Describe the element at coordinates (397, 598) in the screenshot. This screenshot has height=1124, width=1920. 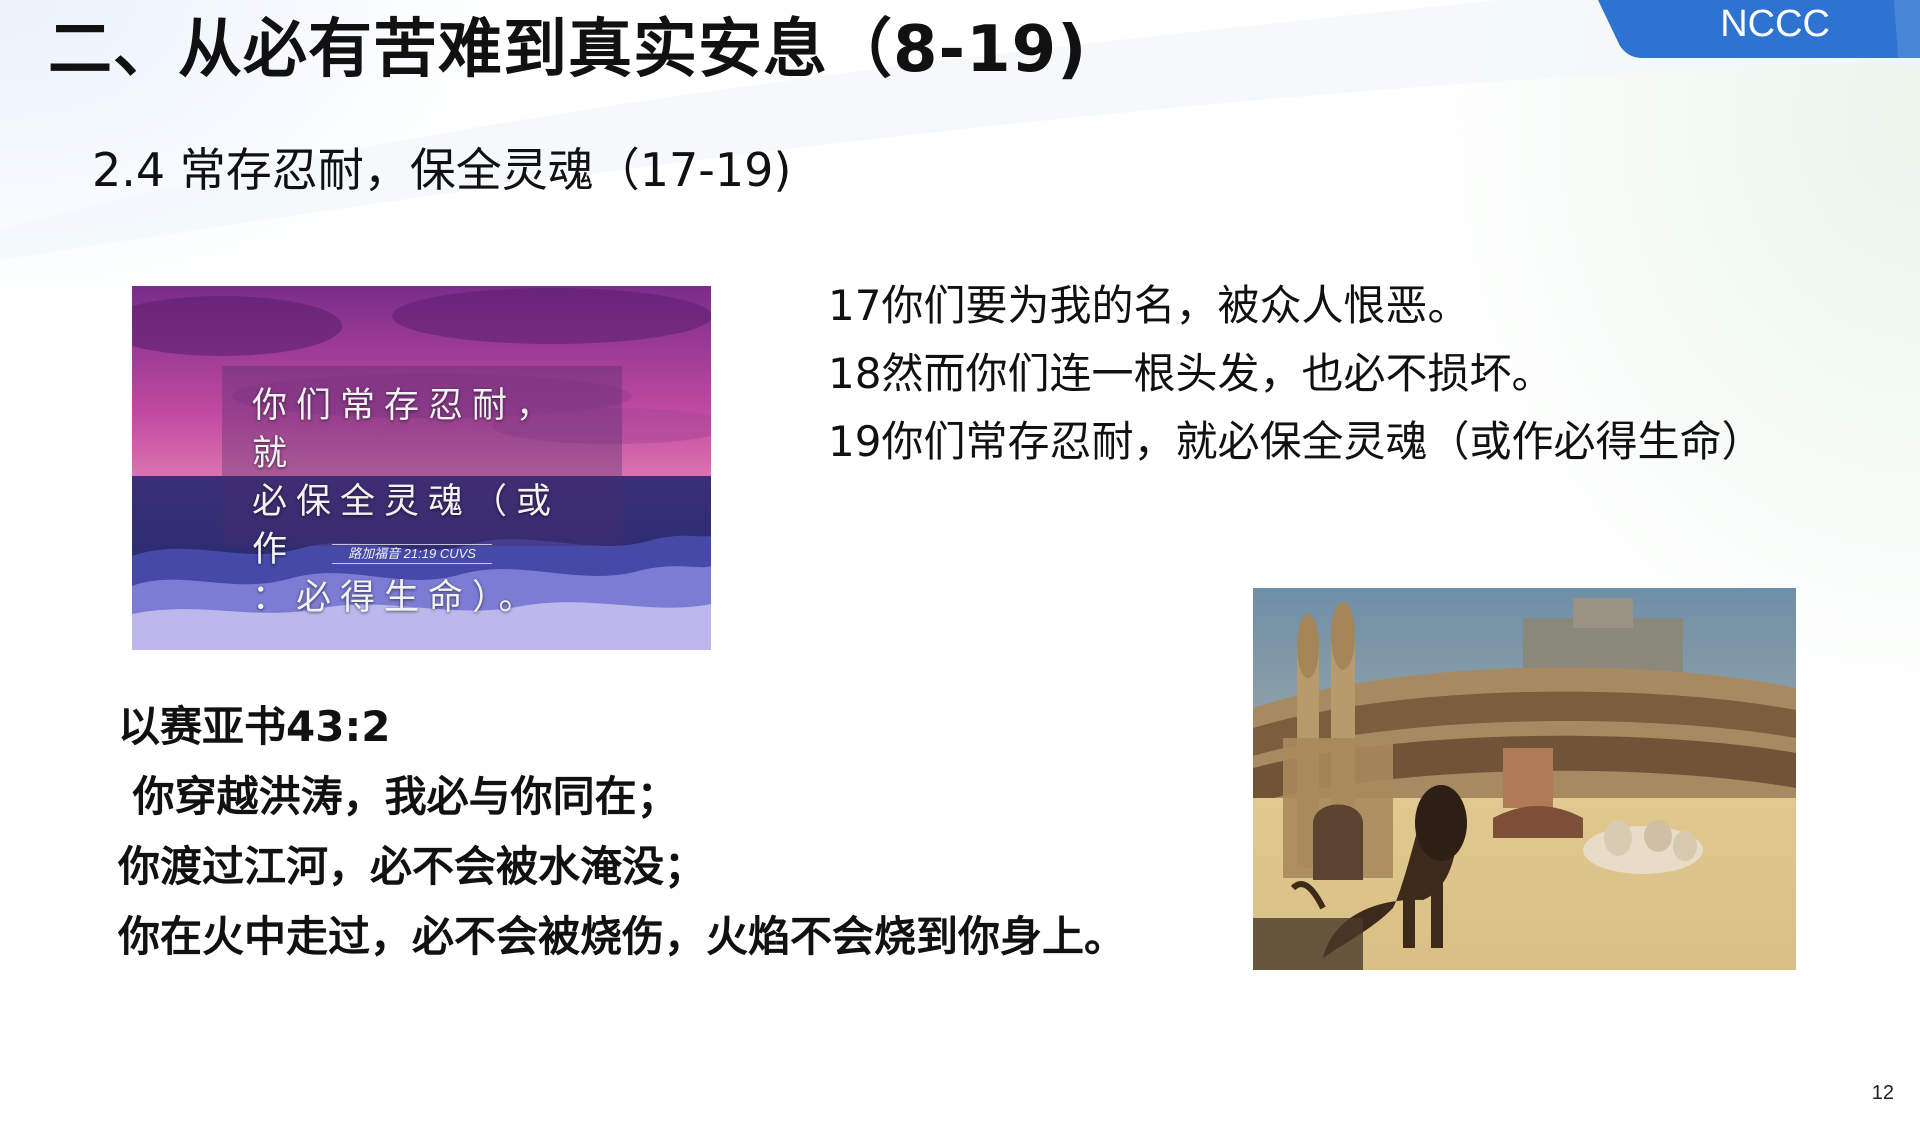
I see `quote-line: ：必得生命）。` at that location.